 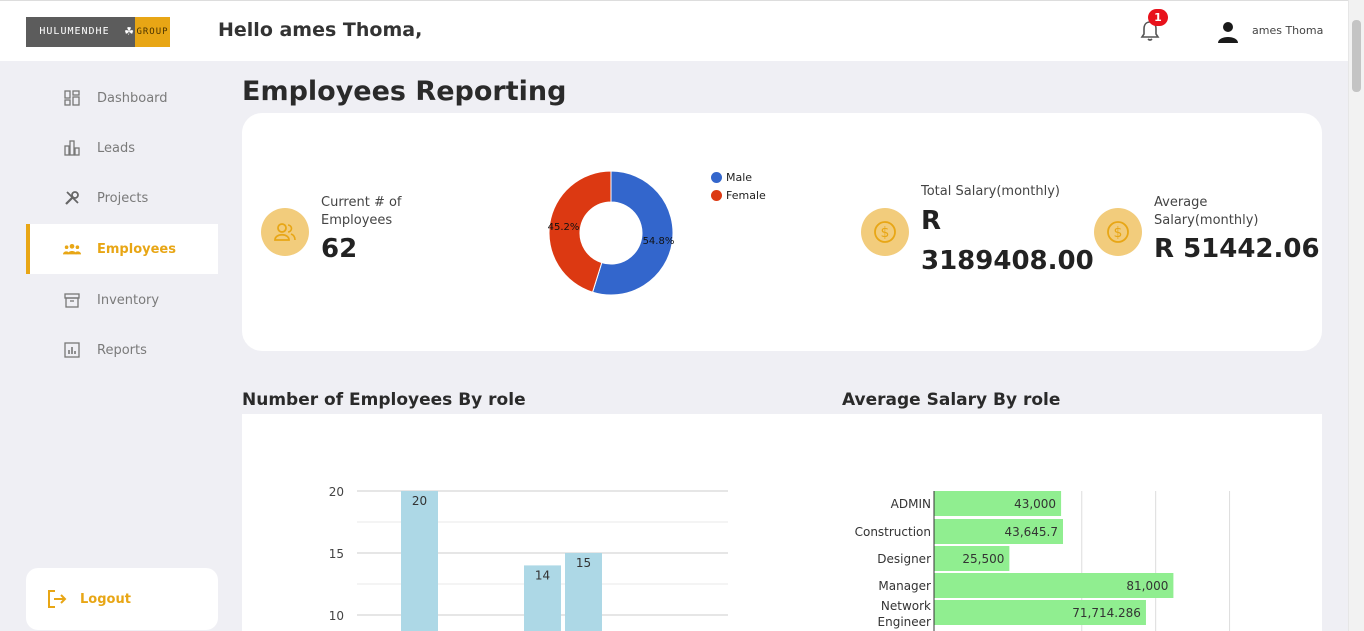 I want to click on sidebar-item-label: Leads, so click(x=116, y=148).